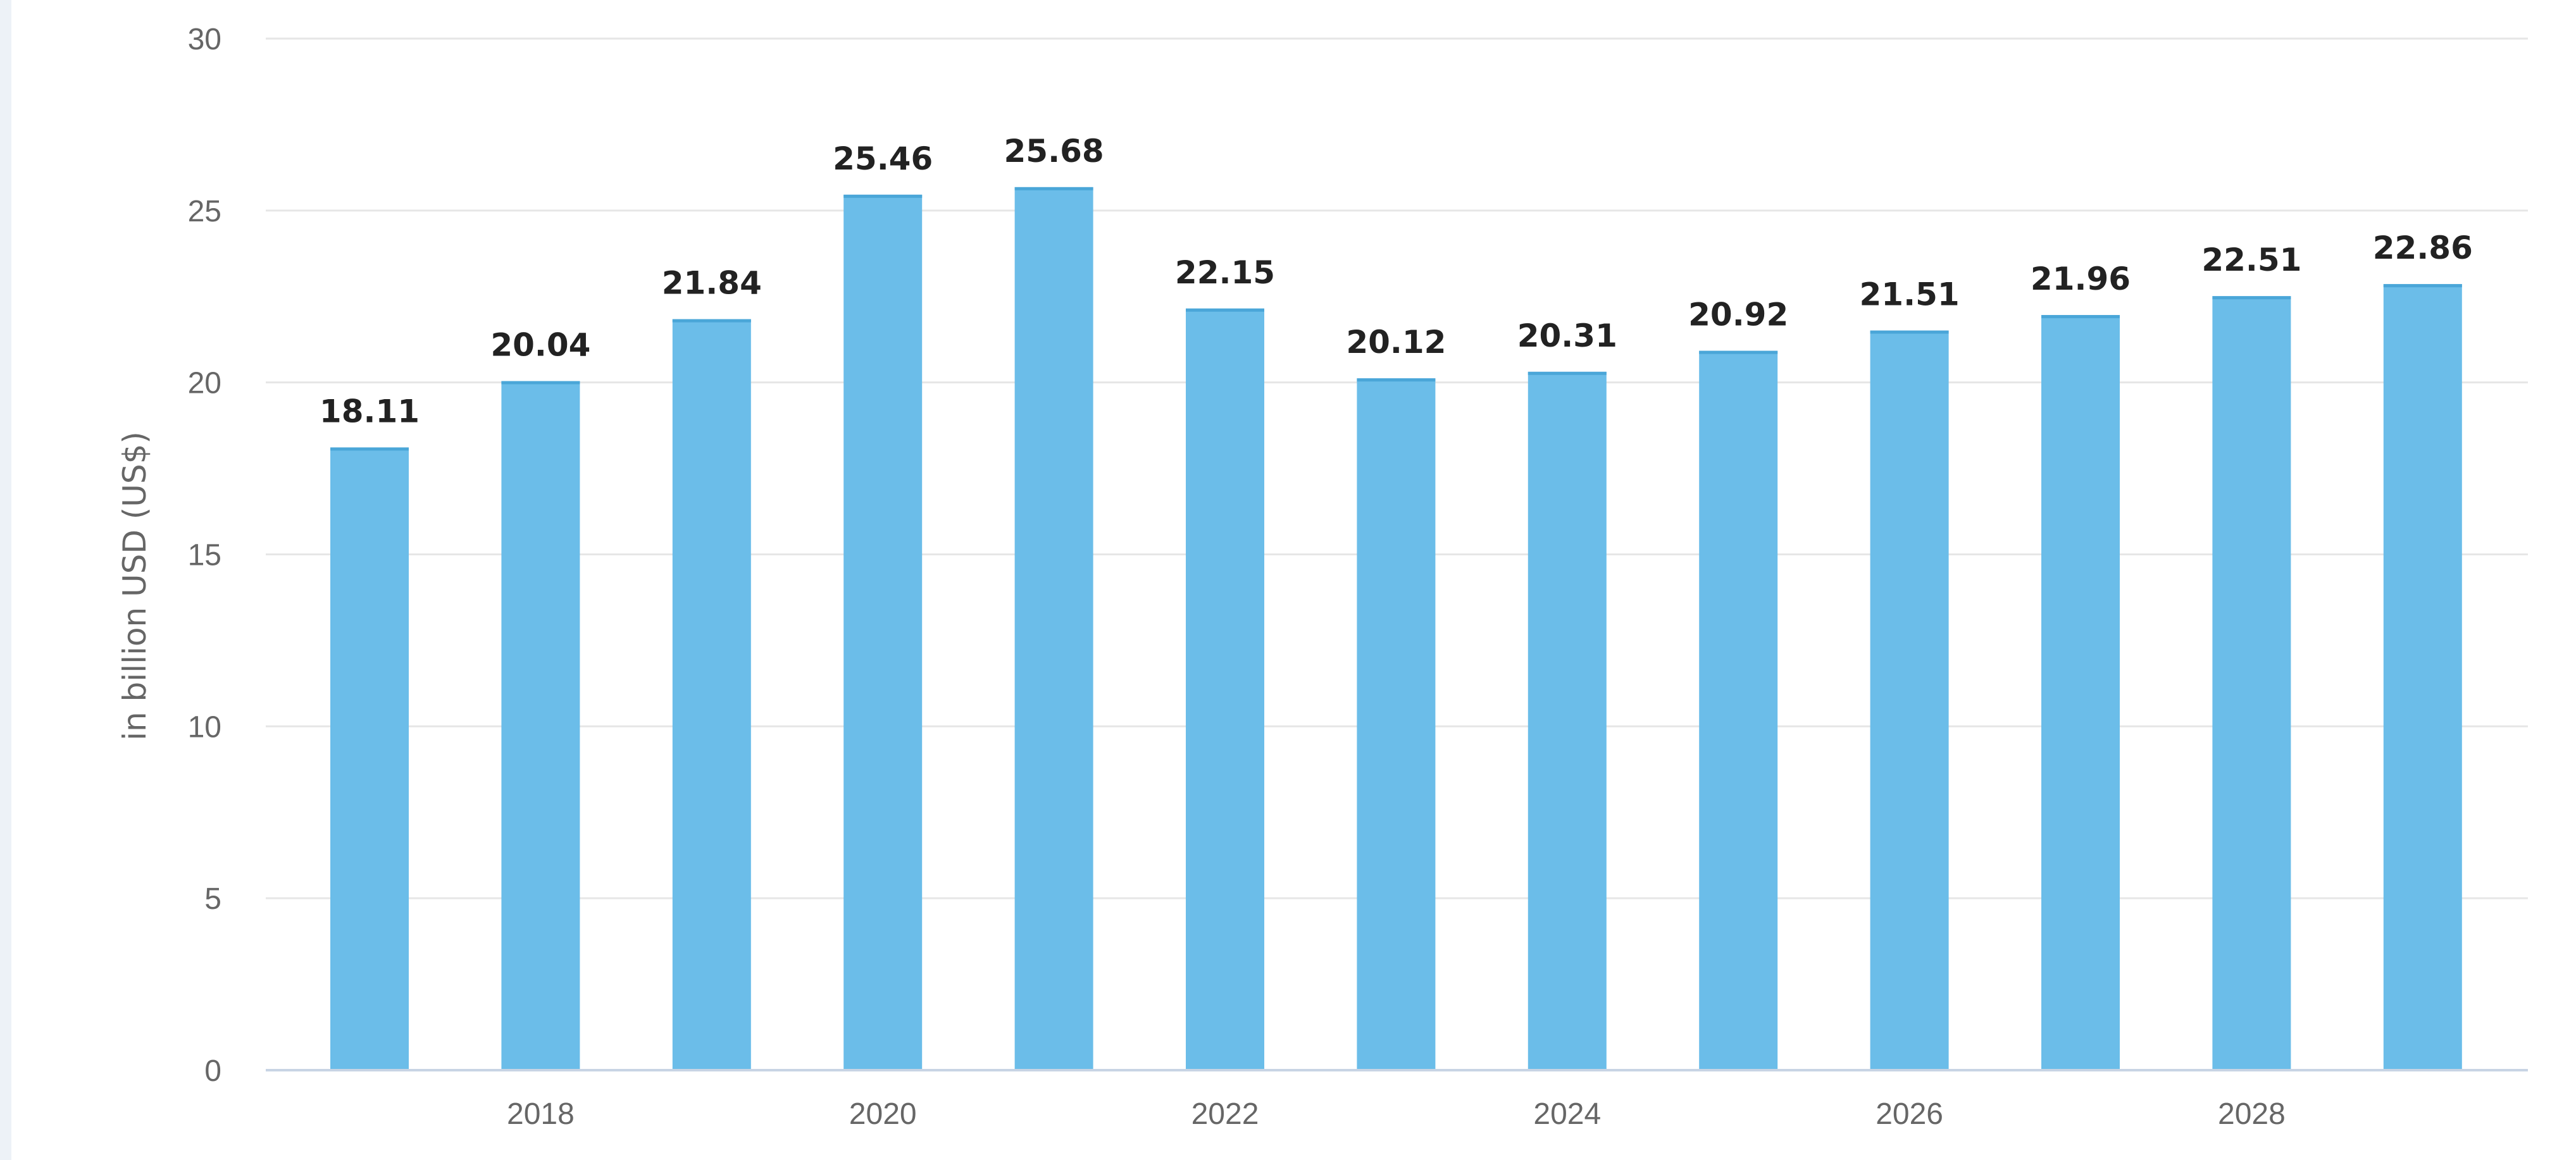  I want to click on left-edge-strip, so click(5, 580).